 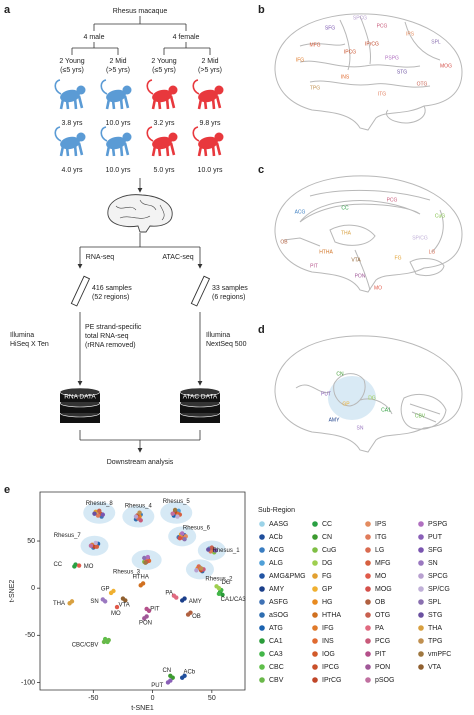 What do you see at coordinates (157, 686) in the screenshot?
I see `cluster-label: PUT` at bounding box center [157, 686].